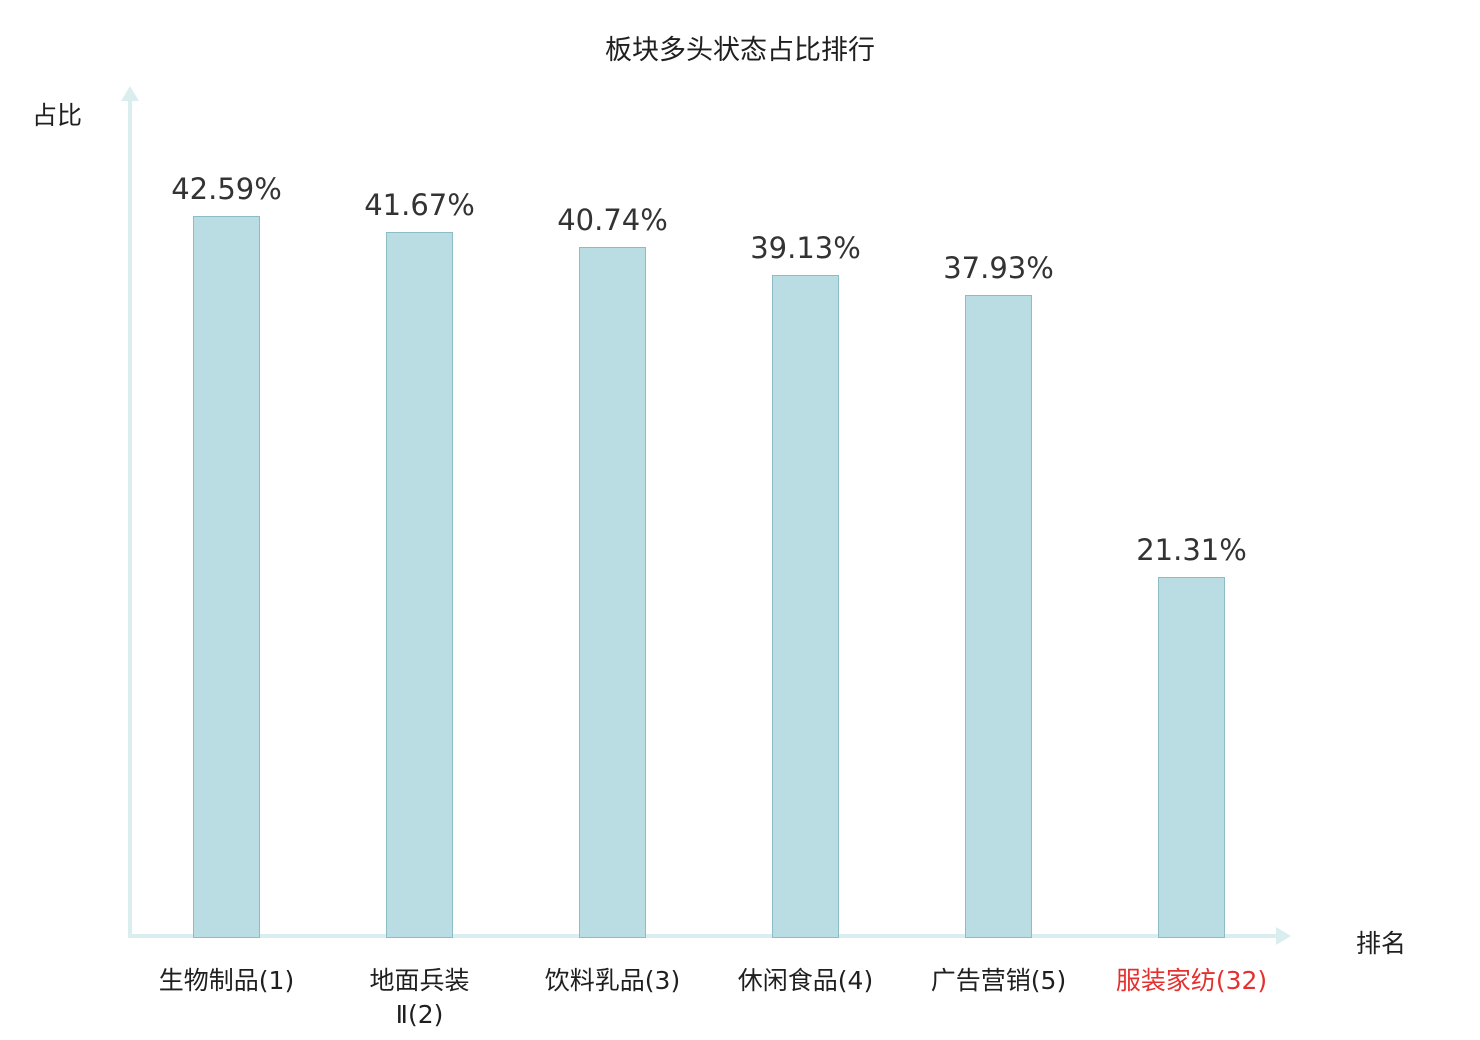  I want to click on chart-title: 板块多头状态占比排行, so click(740, 50).